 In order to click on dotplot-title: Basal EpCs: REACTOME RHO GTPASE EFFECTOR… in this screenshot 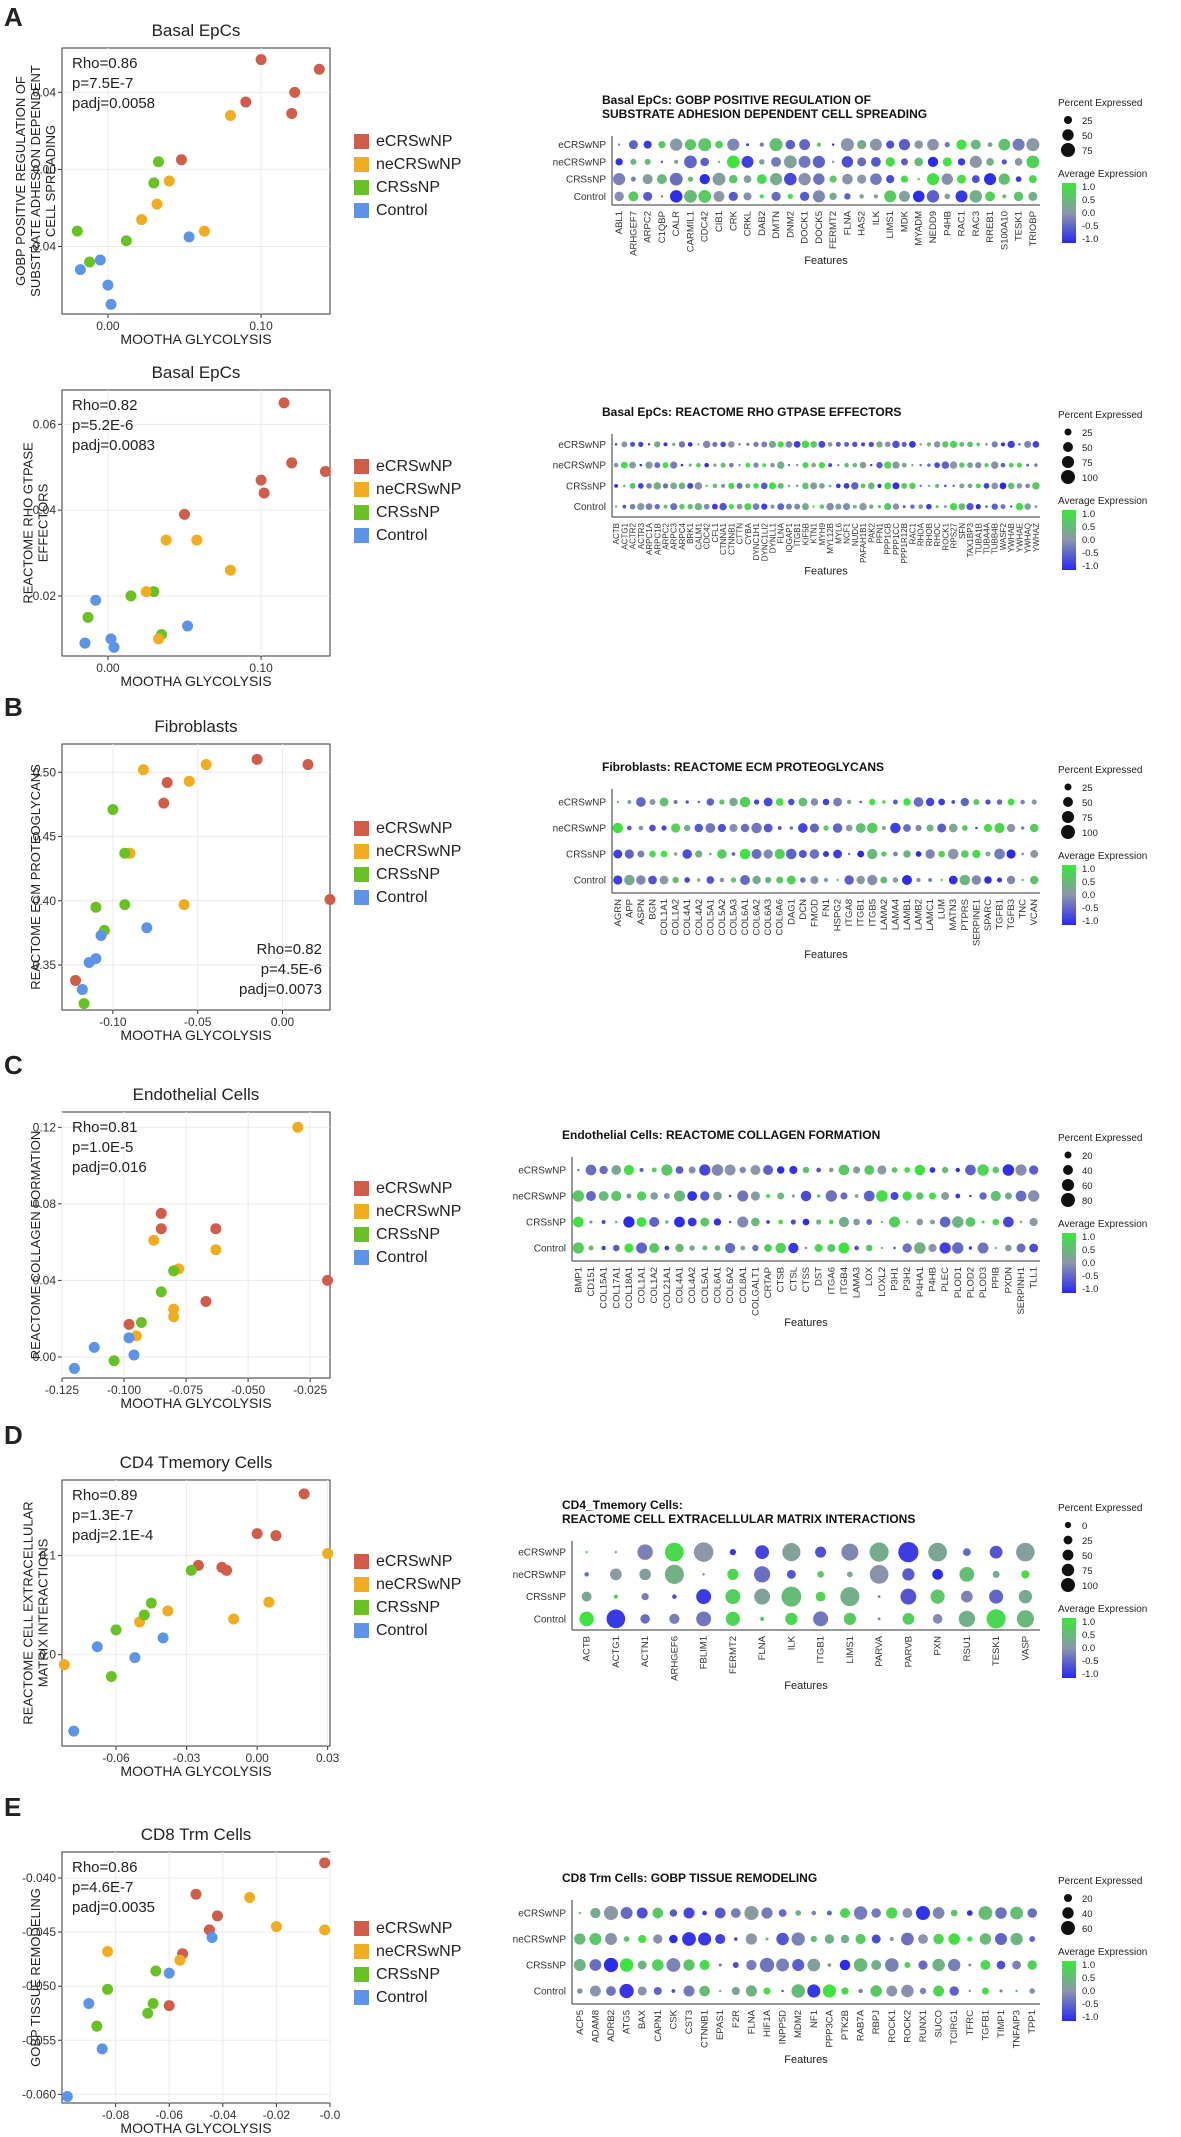, I will do `click(751, 412)`.